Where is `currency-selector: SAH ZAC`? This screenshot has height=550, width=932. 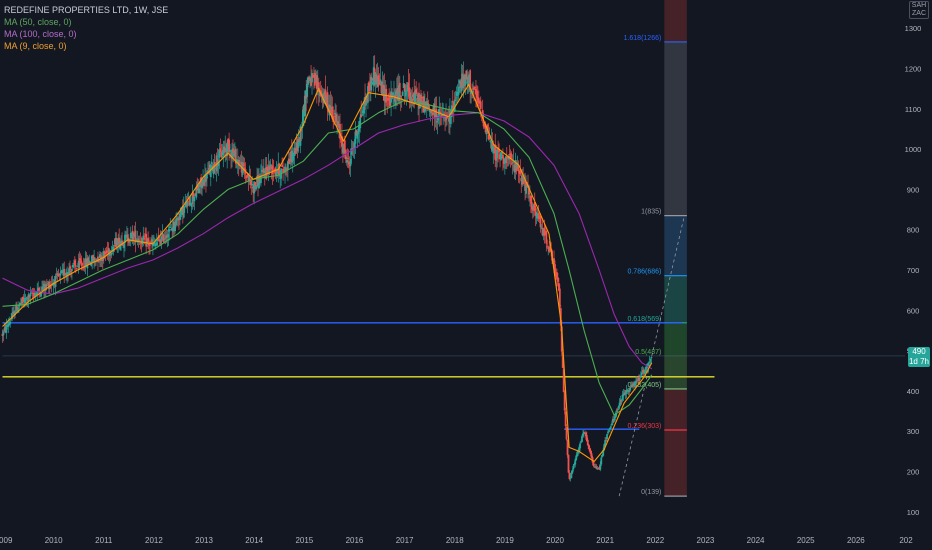 currency-selector: SAH ZAC is located at coordinates (919, 10).